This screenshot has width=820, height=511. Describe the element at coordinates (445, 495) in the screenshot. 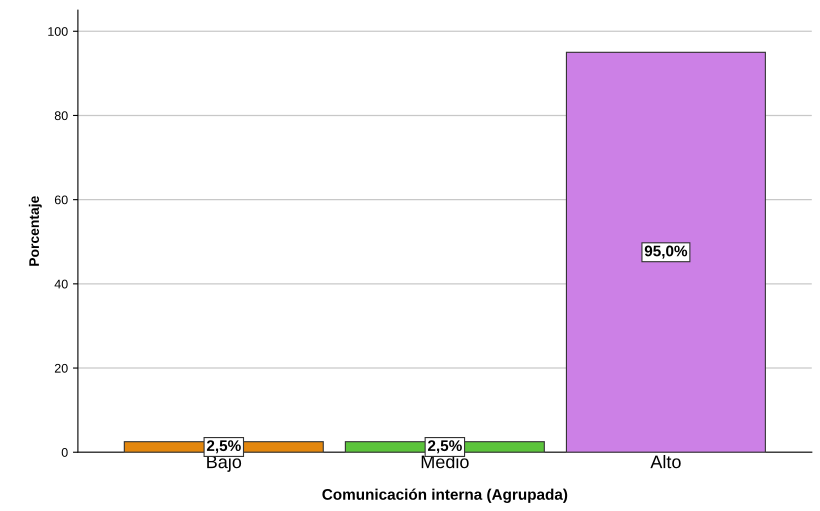

I see `x-axis-title: Comunicación interna (Agrupada)` at that location.